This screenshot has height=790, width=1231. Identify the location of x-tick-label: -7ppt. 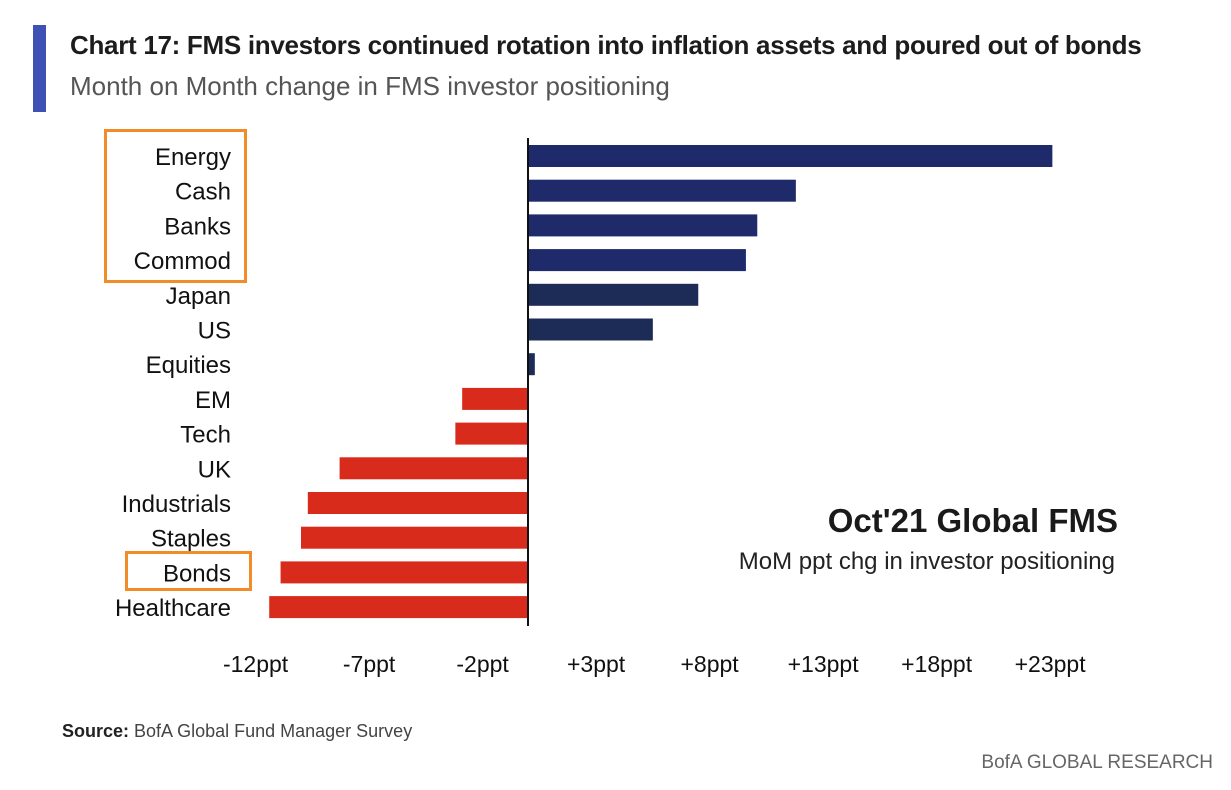
(369, 664).